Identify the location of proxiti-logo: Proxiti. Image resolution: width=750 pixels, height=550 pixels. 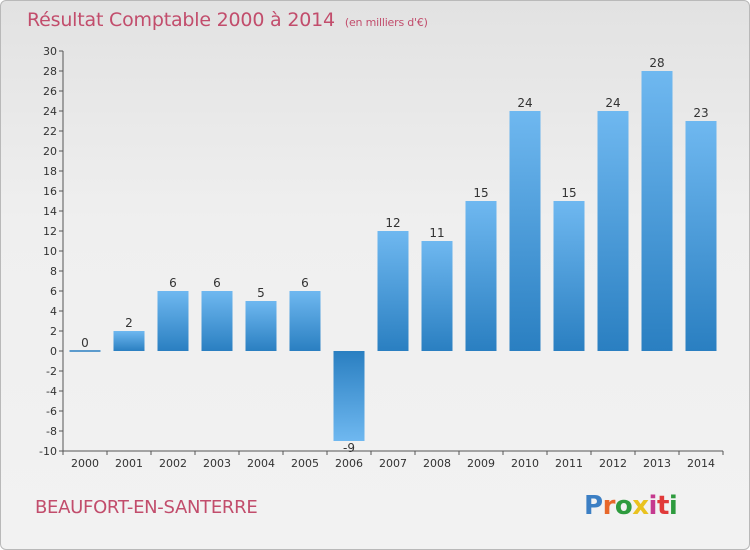
(631, 506).